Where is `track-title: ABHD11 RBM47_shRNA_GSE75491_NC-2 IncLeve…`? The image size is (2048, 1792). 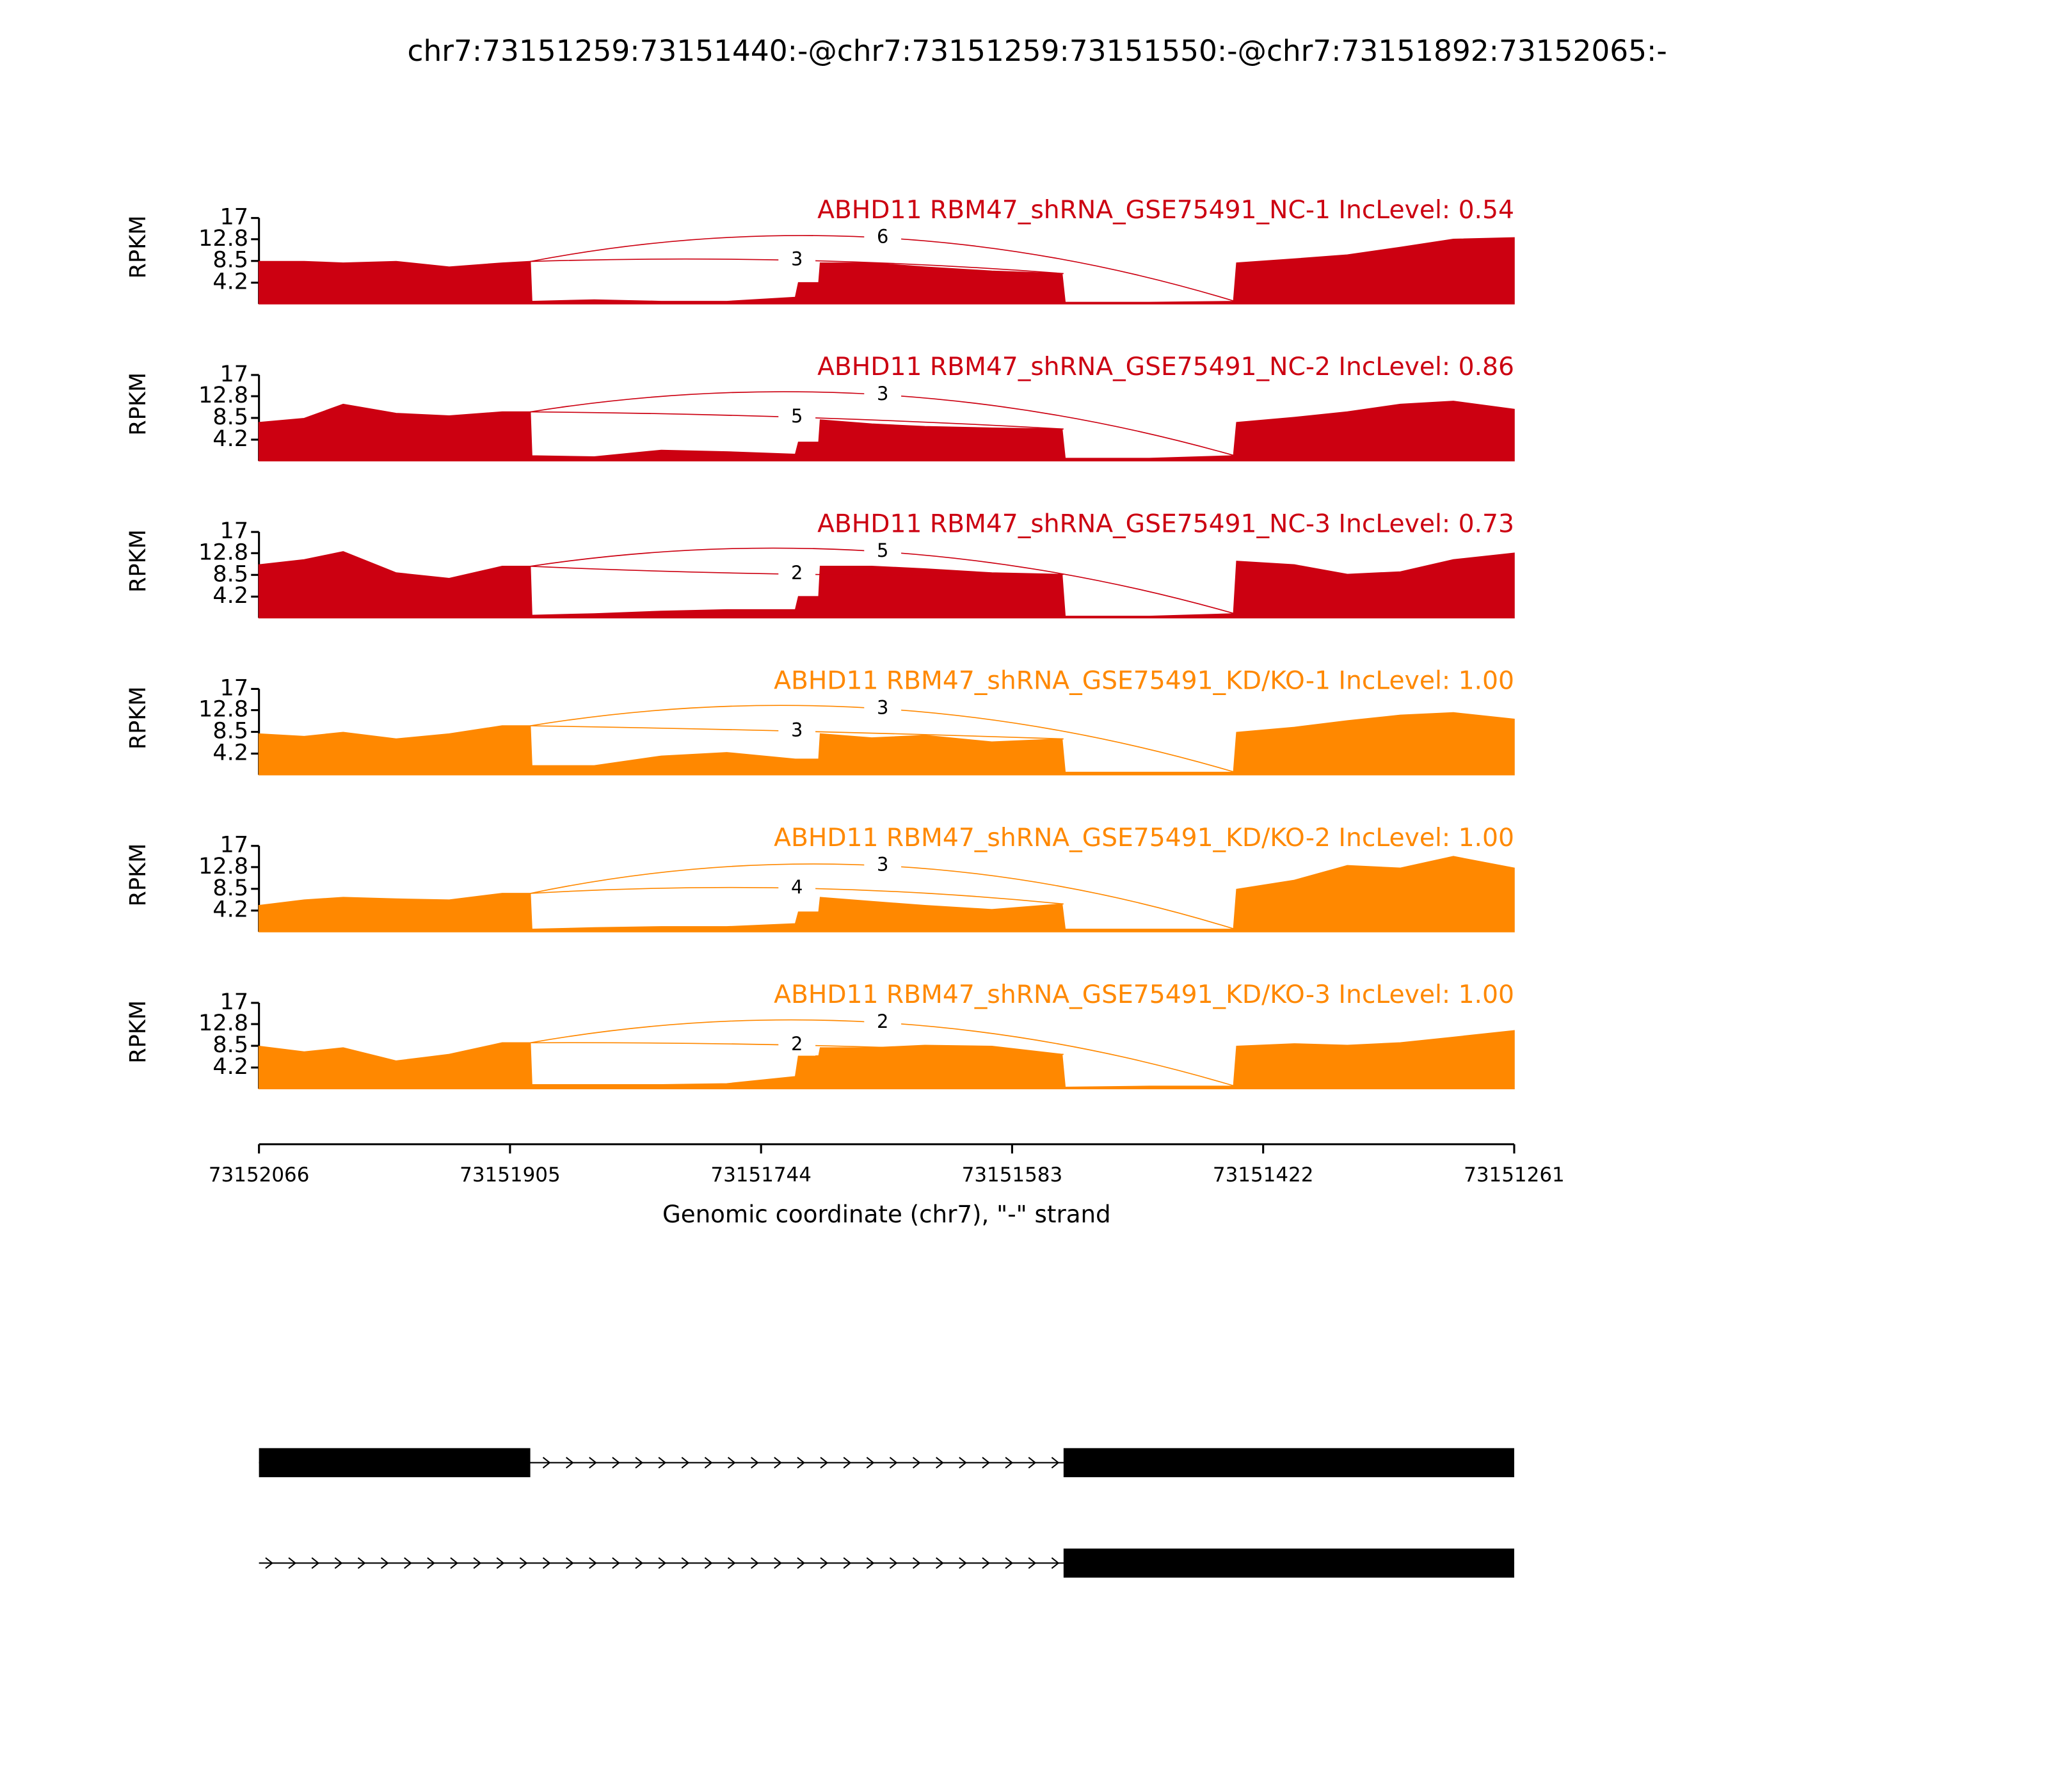
track-title: ABHD11 RBM47_shRNA_GSE75491_NC-2 IncLeve… is located at coordinates (1165, 367).